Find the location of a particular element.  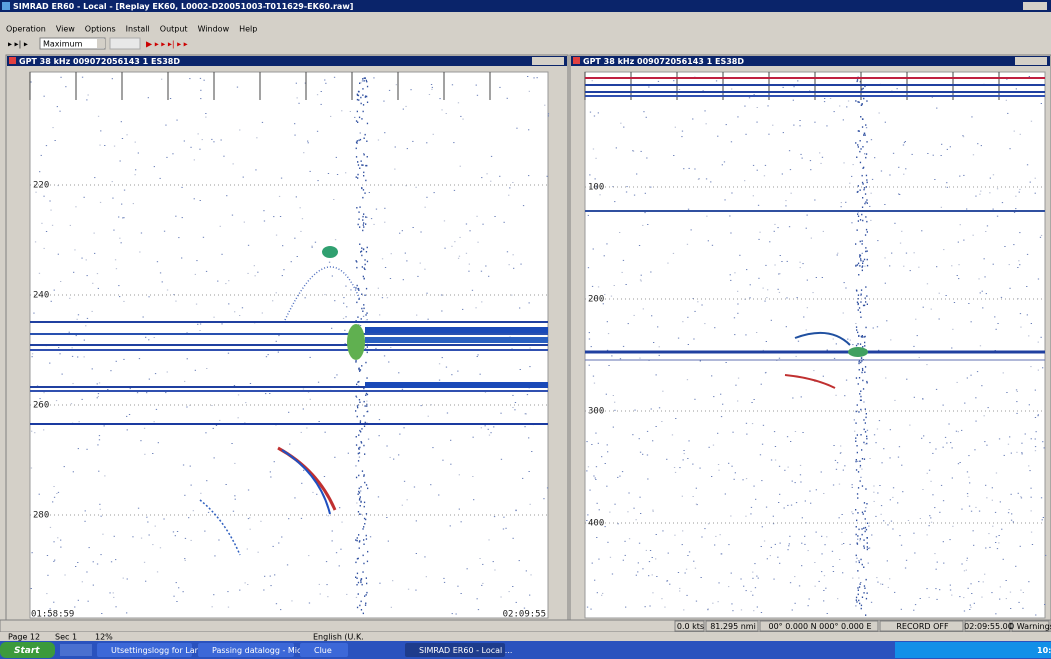

depth-label: 280 is located at coordinates (41, 516).